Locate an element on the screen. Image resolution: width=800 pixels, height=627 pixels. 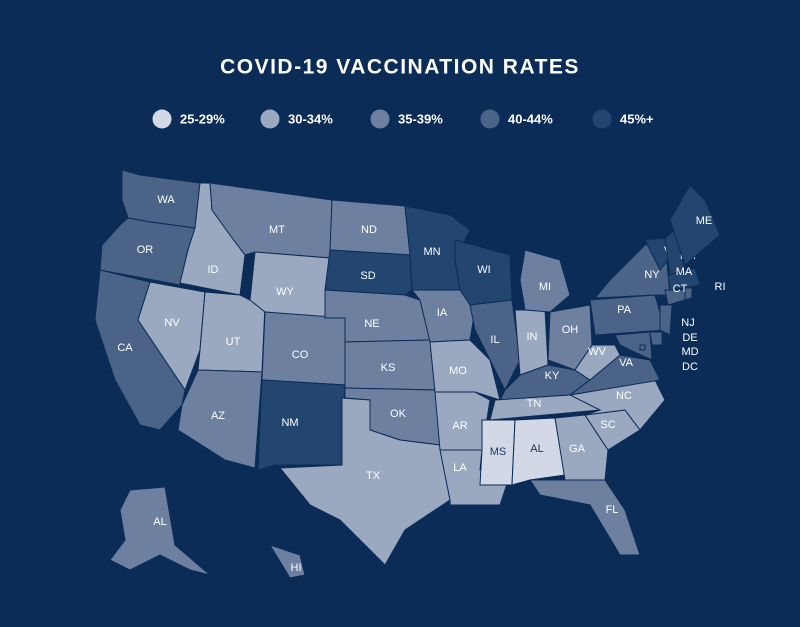
legend-label: 30-34% is located at coordinates (310, 118).